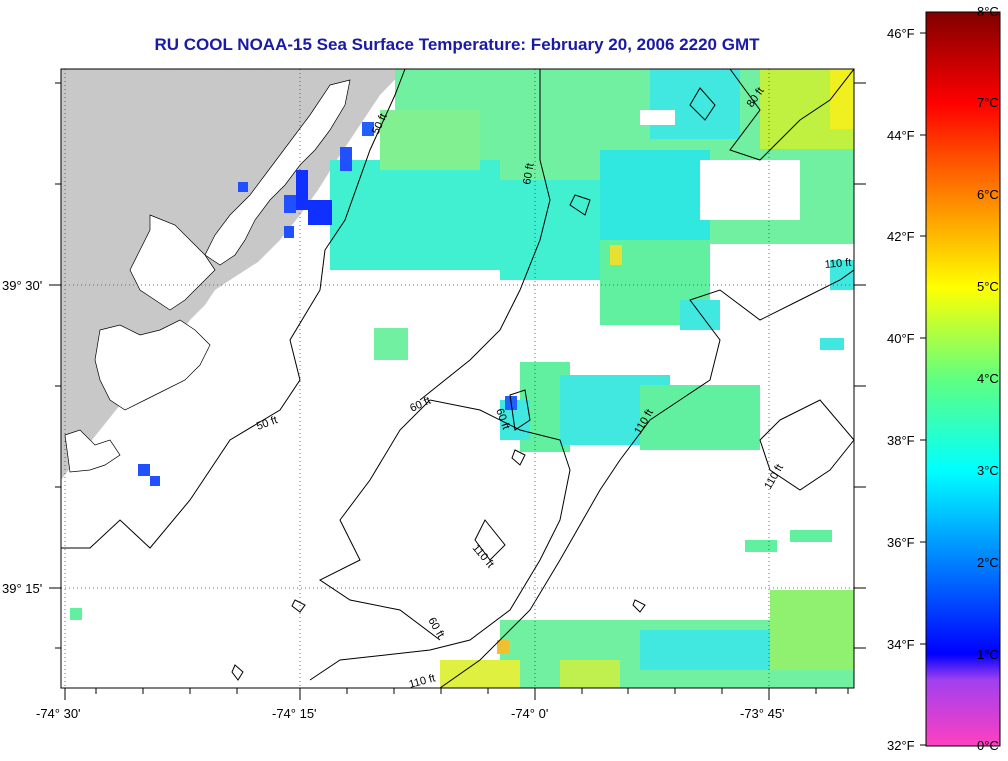 This screenshot has width=1008, height=761. What do you see at coordinates (901, 542) in the screenshot?
I see `colorbar-f-label: 36°F` at bounding box center [901, 542].